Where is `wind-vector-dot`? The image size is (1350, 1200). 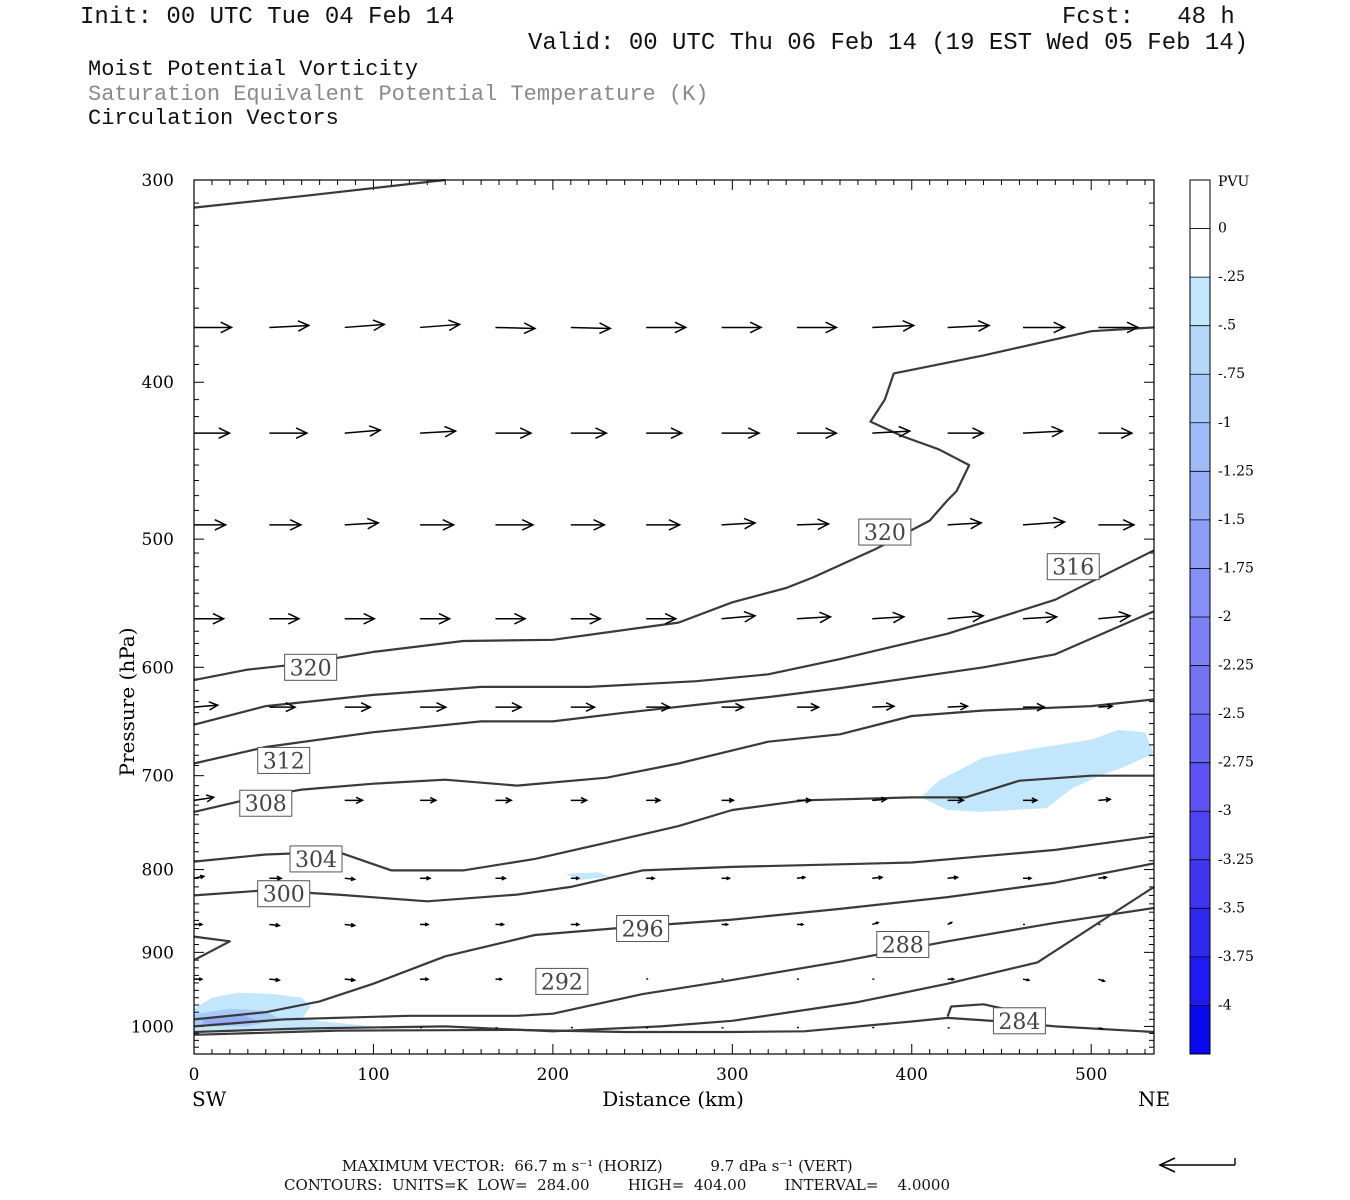 wind-vector-dot is located at coordinates (421, 1027).